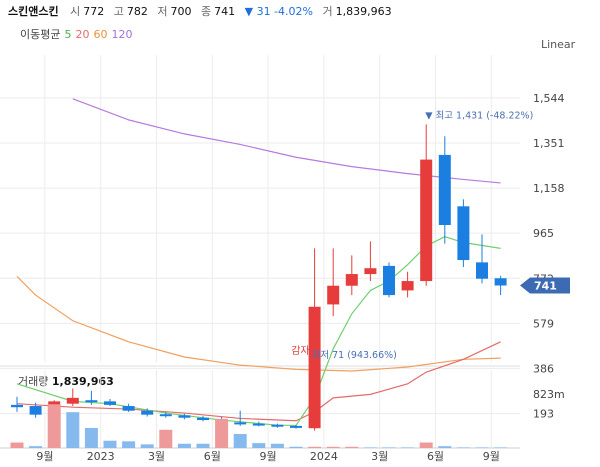 The height and width of the screenshot is (467, 600). What do you see at coordinates (82, 34) in the screenshot?
I see `ma20-legend: 20` at bounding box center [82, 34].